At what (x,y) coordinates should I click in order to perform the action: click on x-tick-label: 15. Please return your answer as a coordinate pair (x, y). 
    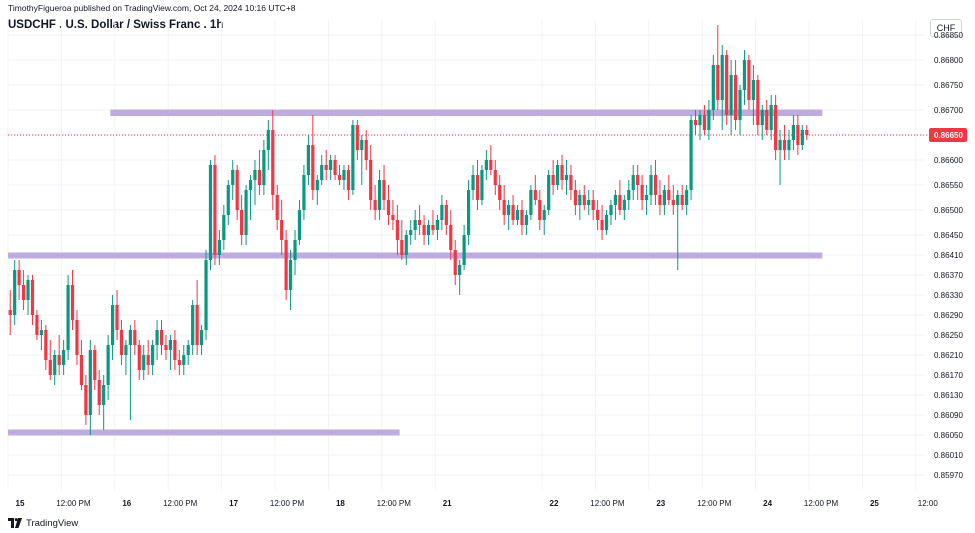
    Looking at the image, I should click on (20, 503).